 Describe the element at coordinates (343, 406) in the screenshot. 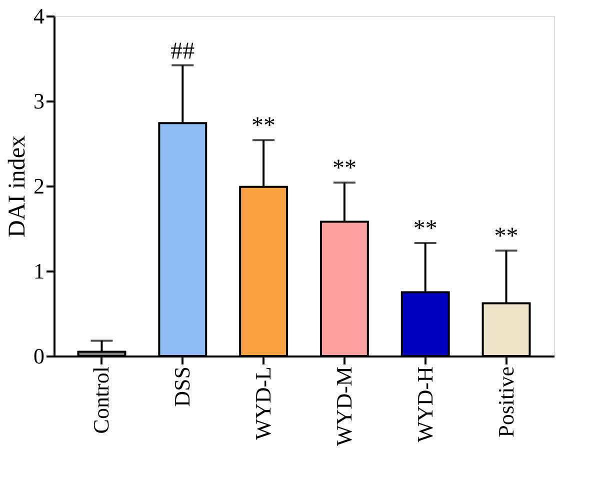

I see `x-tick-label: WYD-M` at that location.